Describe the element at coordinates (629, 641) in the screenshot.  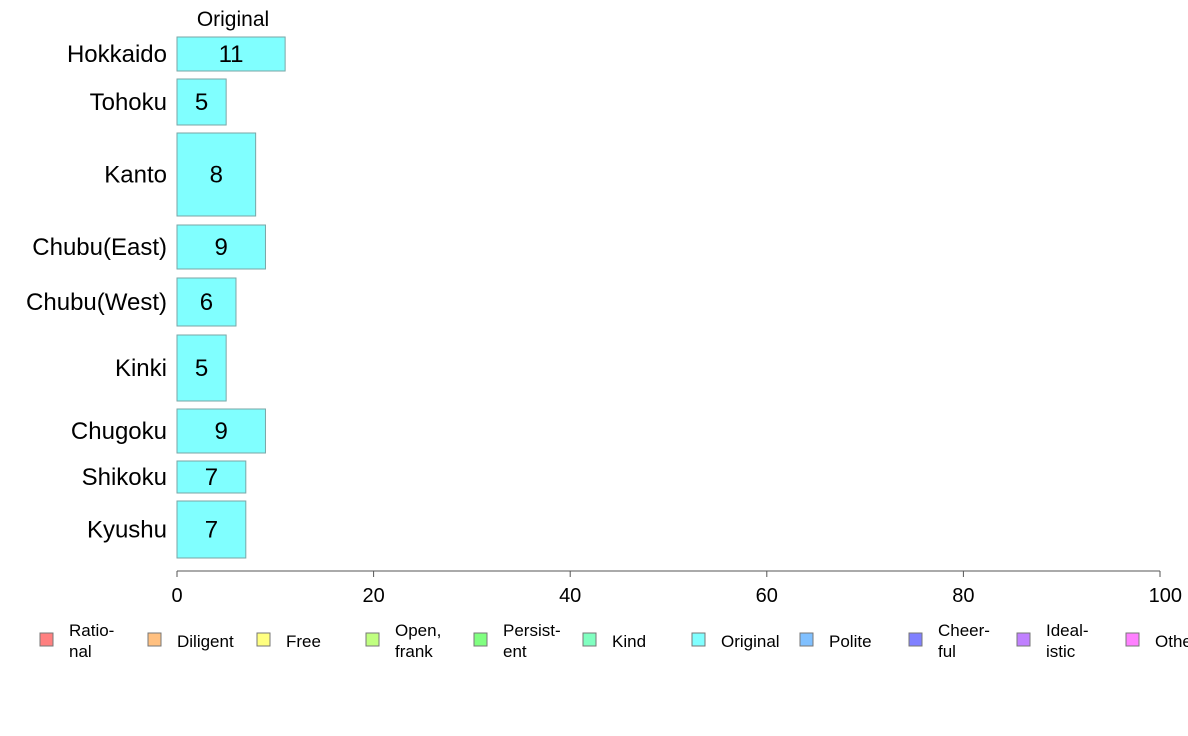
I see `legend-label: Kind` at that location.